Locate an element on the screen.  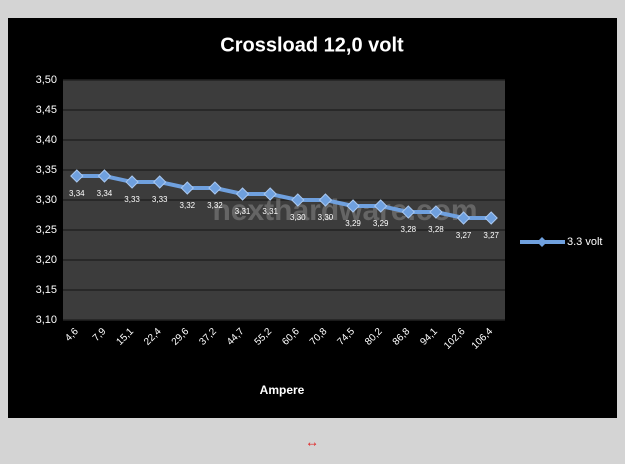
line is located at coordinates (284, 197).